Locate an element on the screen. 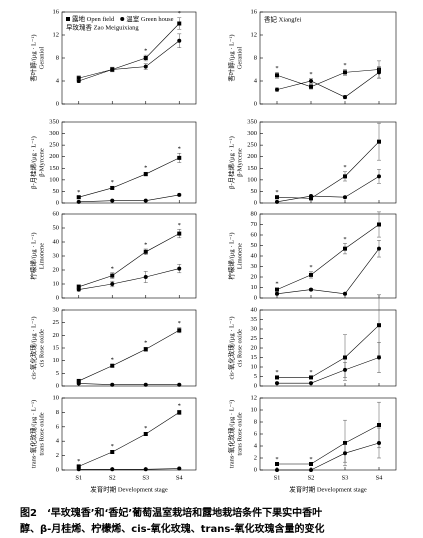 Image resolution: width=423 pixels, height=538 pixels. y-tick-label: 40 is located at coordinates (254, 255).